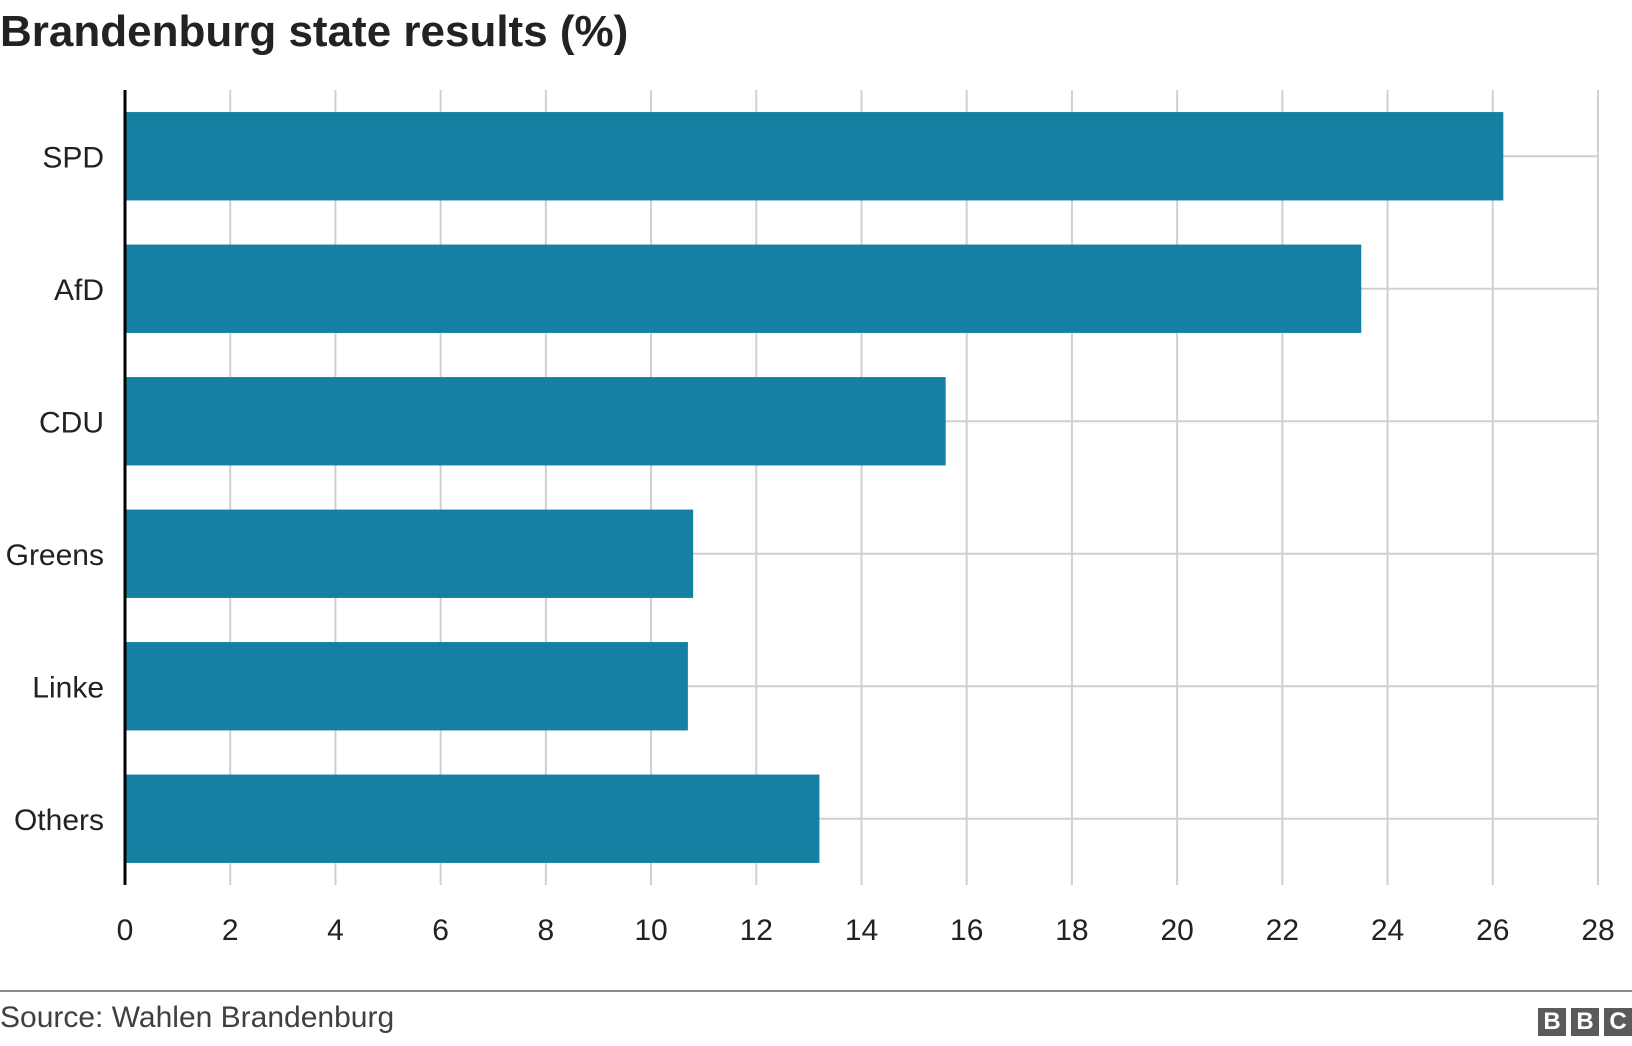  I want to click on bar-linke, so click(406, 686).